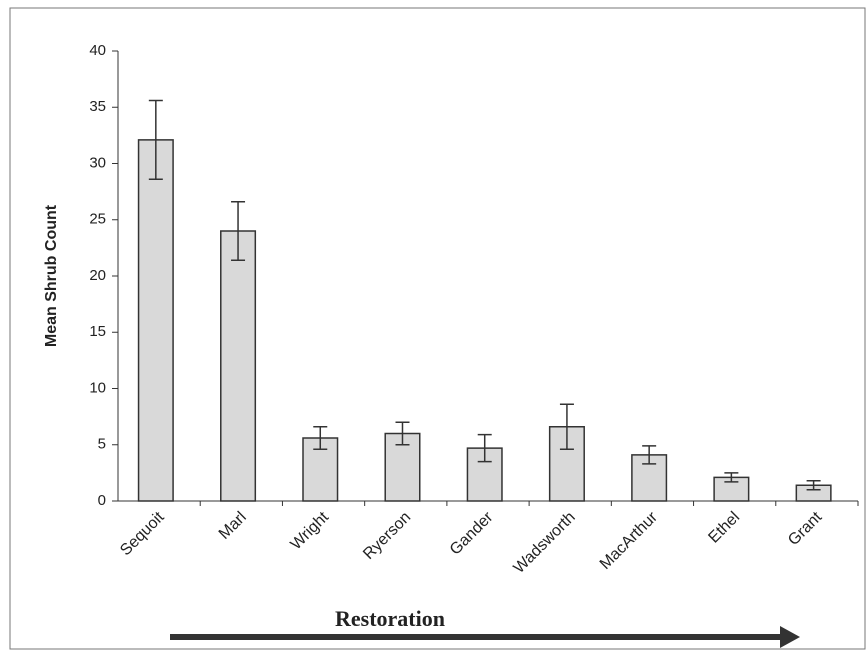  What do you see at coordinates (51, 275) in the screenshot?
I see `y-axis-label: Mean Shrub Count` at bounding box center [51, 275].